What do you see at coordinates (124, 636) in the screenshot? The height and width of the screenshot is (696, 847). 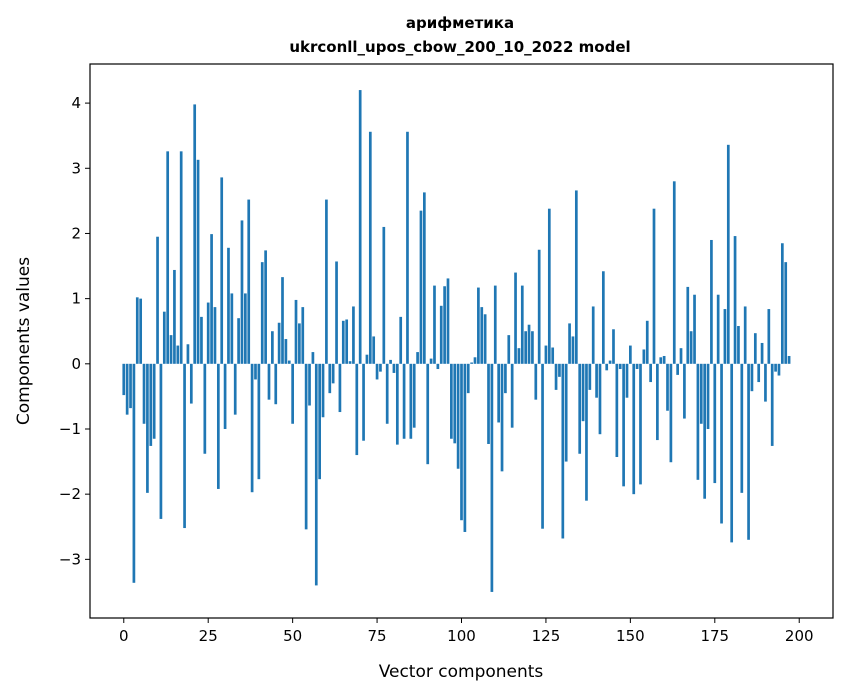 I see `x-tick-label: 0` at bounding box center [124, 636].